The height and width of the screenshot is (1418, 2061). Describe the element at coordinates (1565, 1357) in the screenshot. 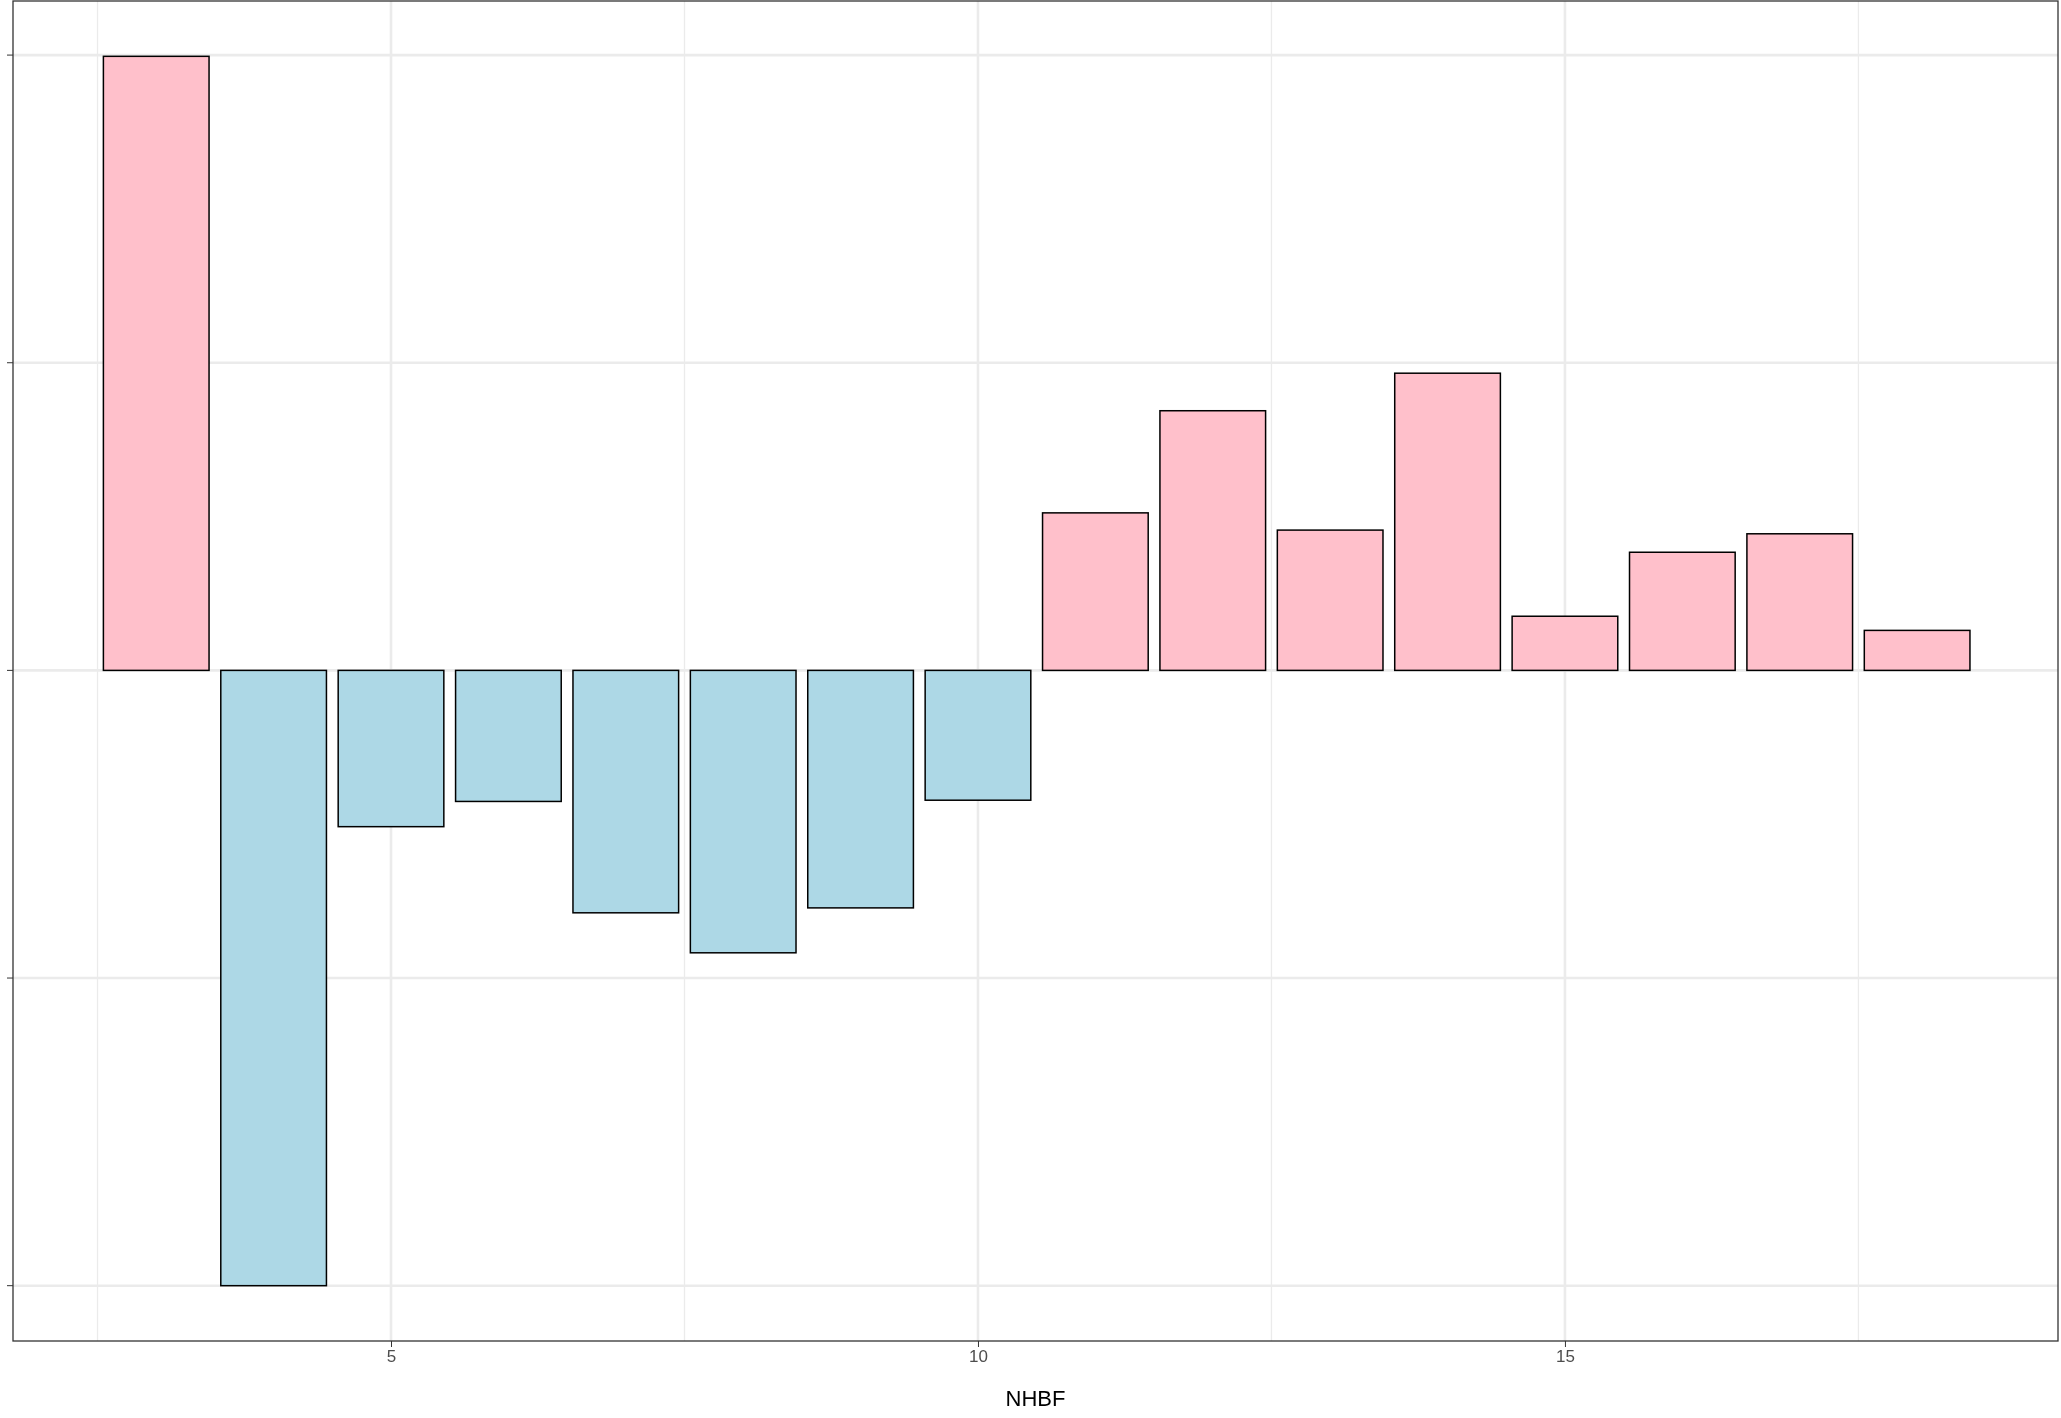

I see `x-tick-label: 15` at that location.